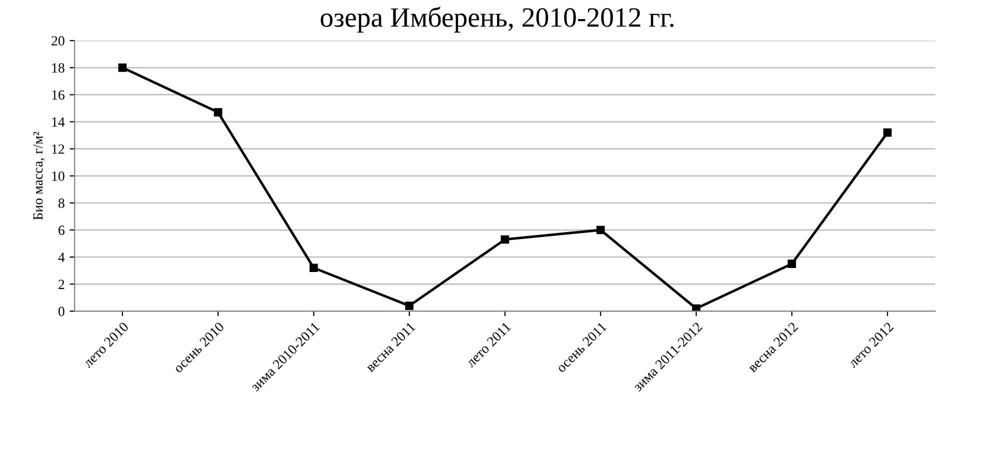 This screenshot has height=451, width=995. Describe the element at coordinates (58, 41) in the screenshot. I see `y-tick-label: 20` at that location.